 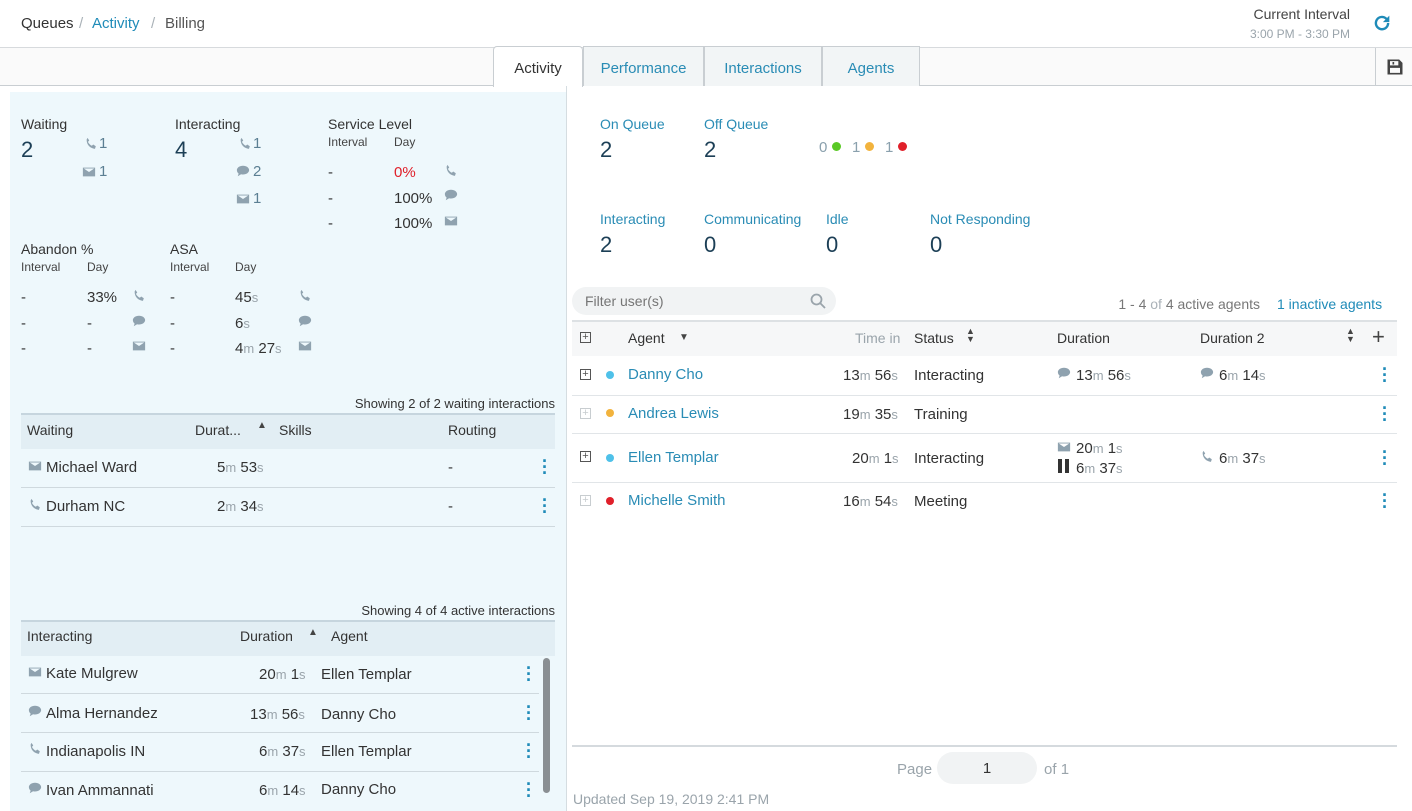 What do you see at coordinates (50, 430) in the screenshot?
I see `col-waiting: Waiting` at bounding box center [50, 430].